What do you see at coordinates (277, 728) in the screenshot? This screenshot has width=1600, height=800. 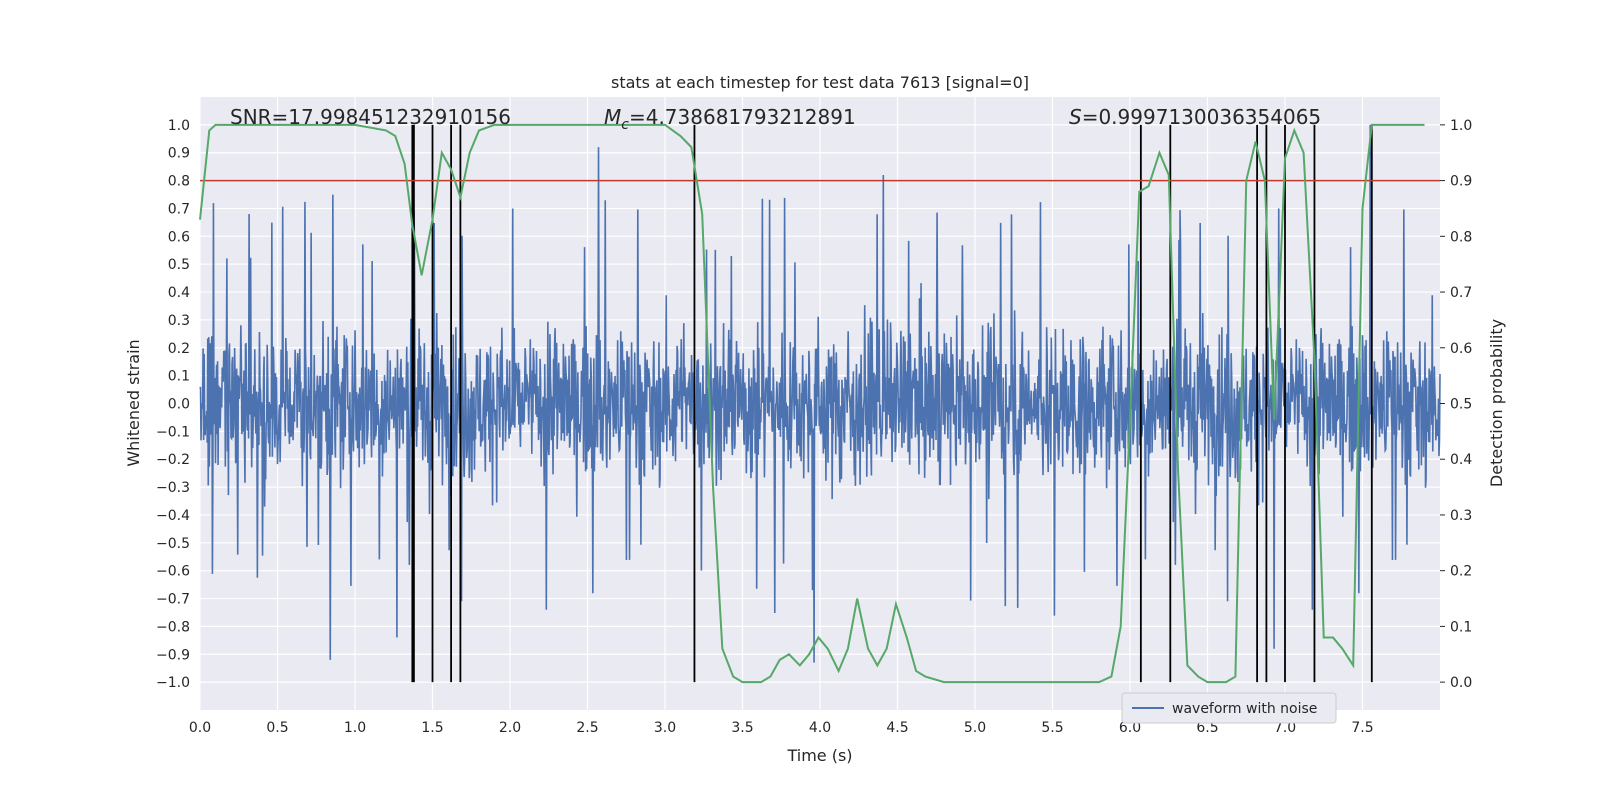 I see `x-tick-label: 0.5` at bounding box center [277, 728].